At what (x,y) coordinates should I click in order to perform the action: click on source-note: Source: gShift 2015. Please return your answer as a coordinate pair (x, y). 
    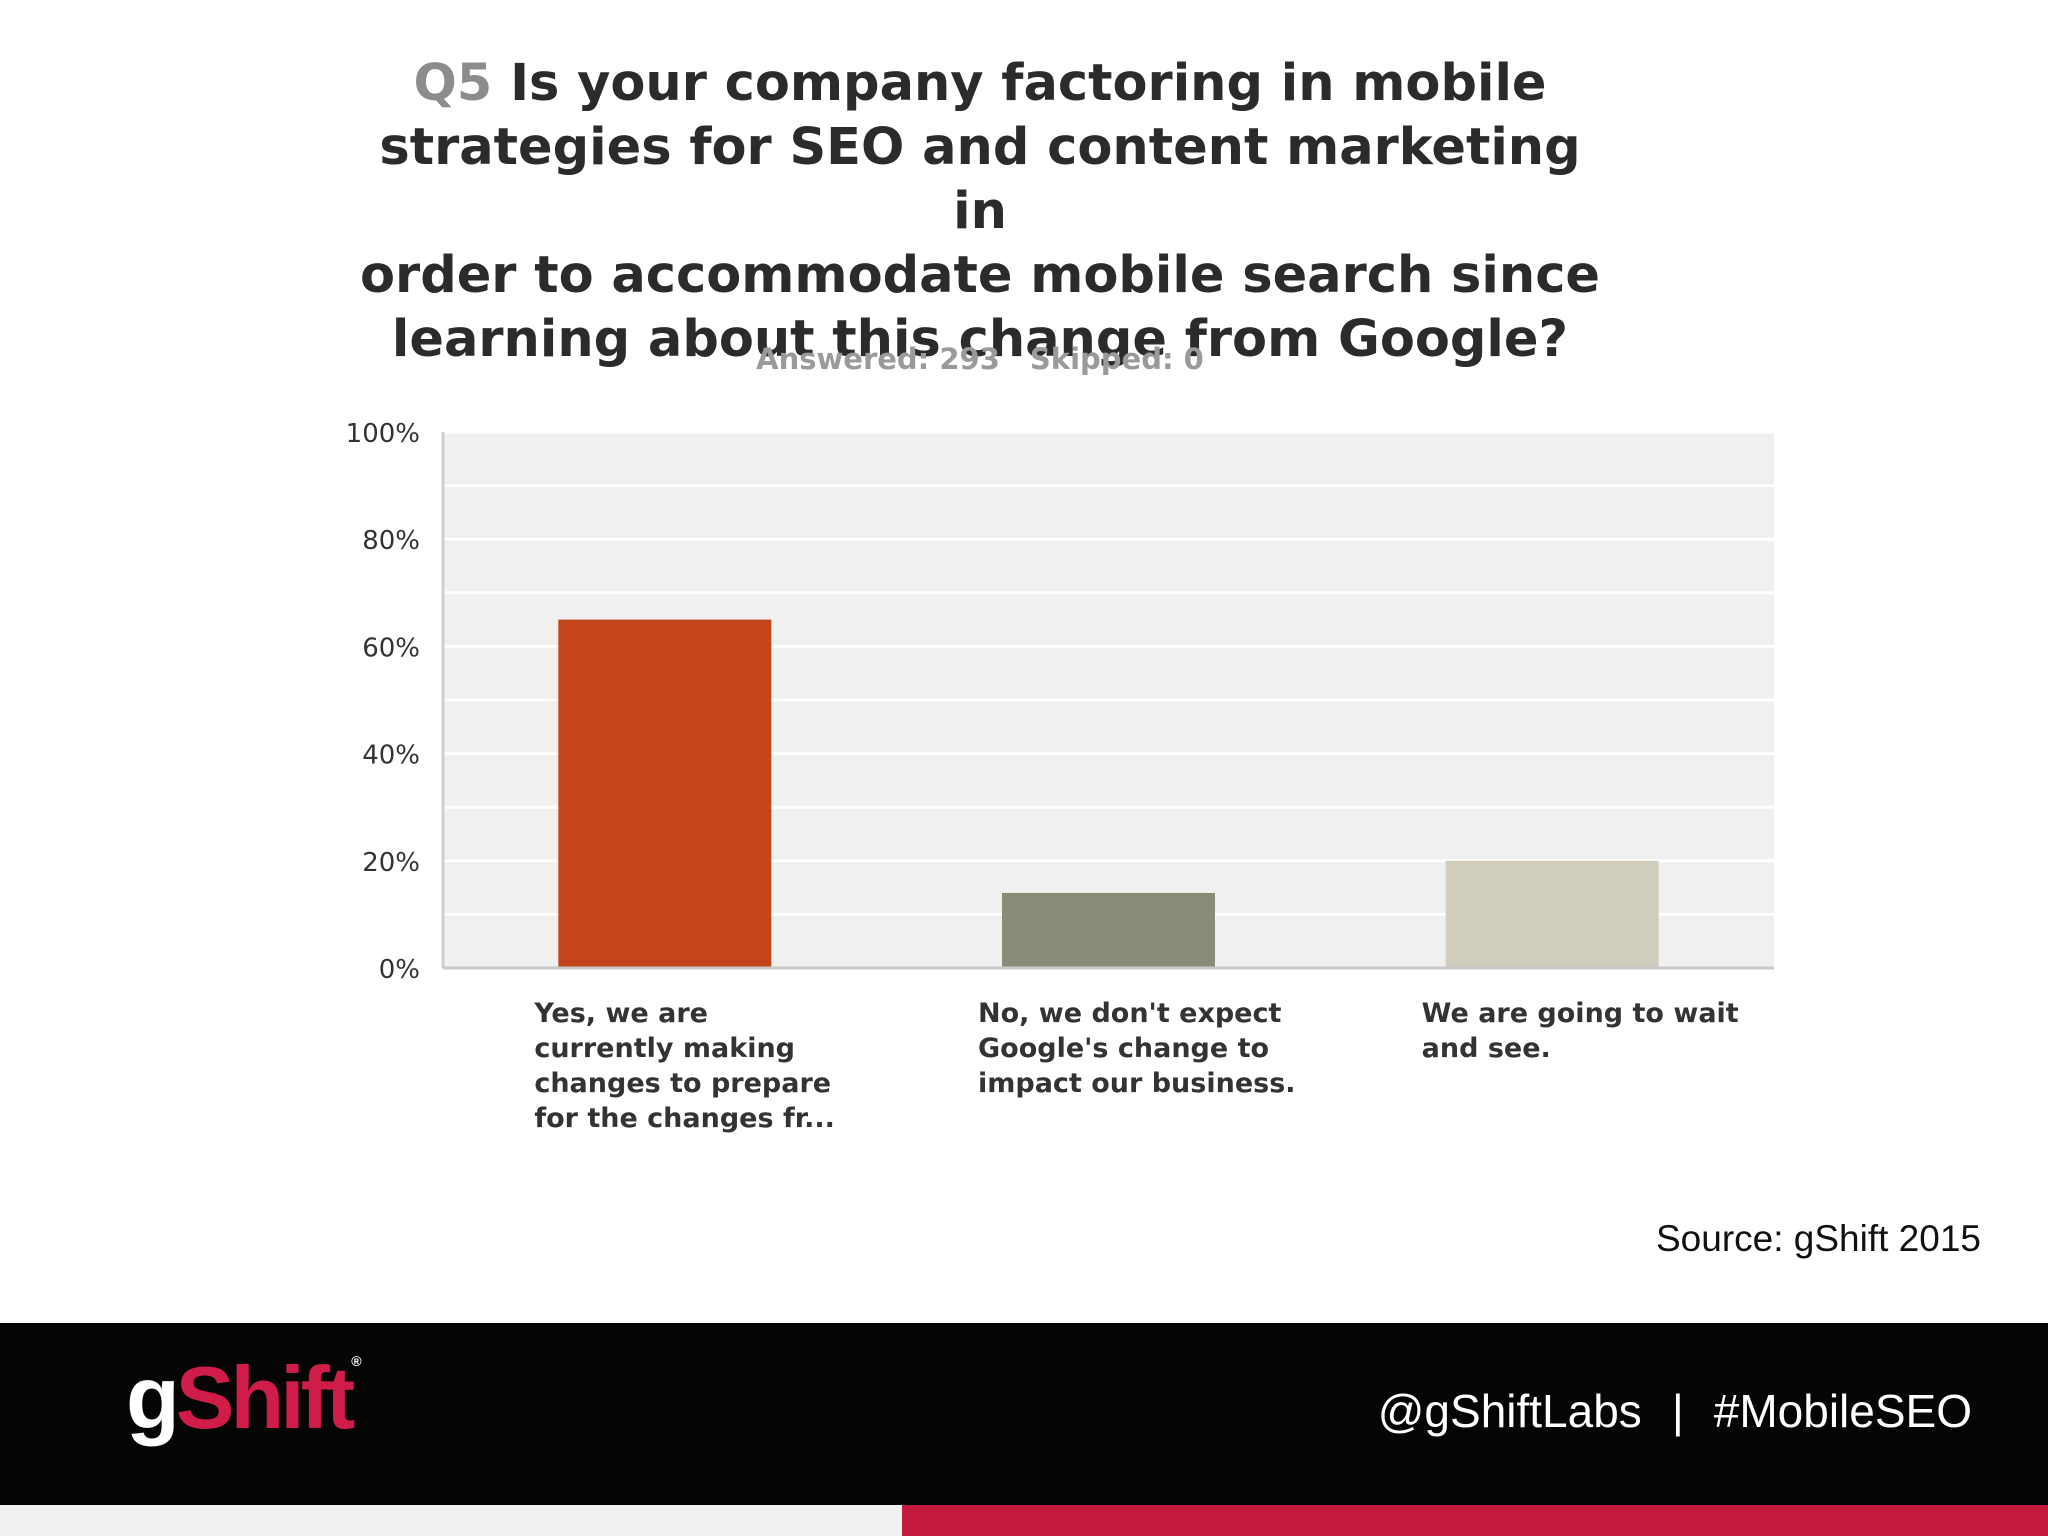
    Looking at the image, I should click on (1818, 1238).